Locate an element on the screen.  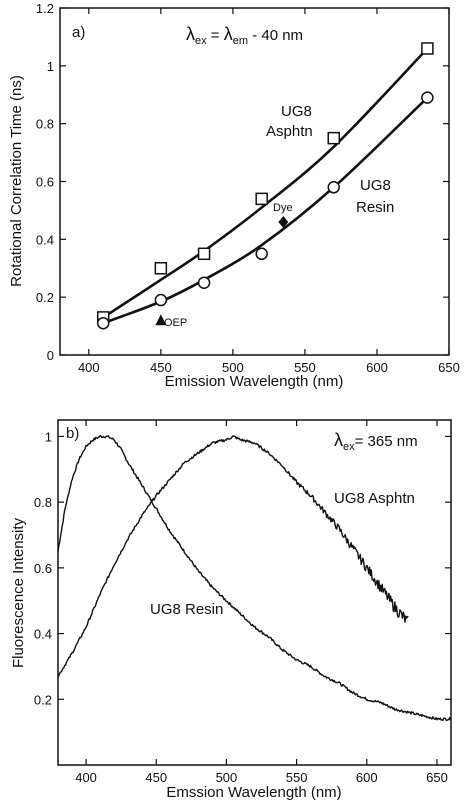
point-label-dye: Dye is located at coordinates (283, 208).